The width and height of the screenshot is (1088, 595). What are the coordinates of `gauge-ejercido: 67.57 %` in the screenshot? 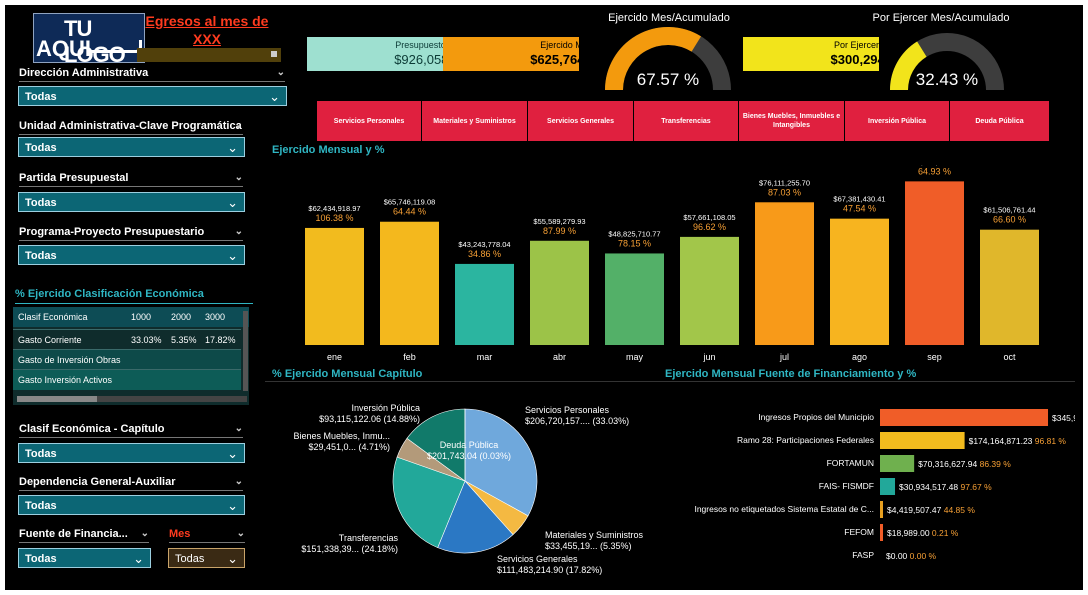 It's located at (668, 59).